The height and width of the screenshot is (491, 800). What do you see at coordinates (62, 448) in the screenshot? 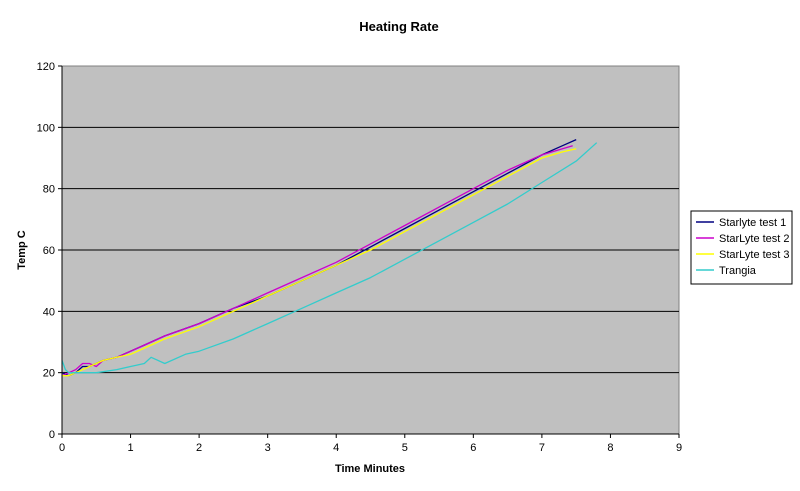
I see `x-tick-label: 0` at bounding box center [62, 448].